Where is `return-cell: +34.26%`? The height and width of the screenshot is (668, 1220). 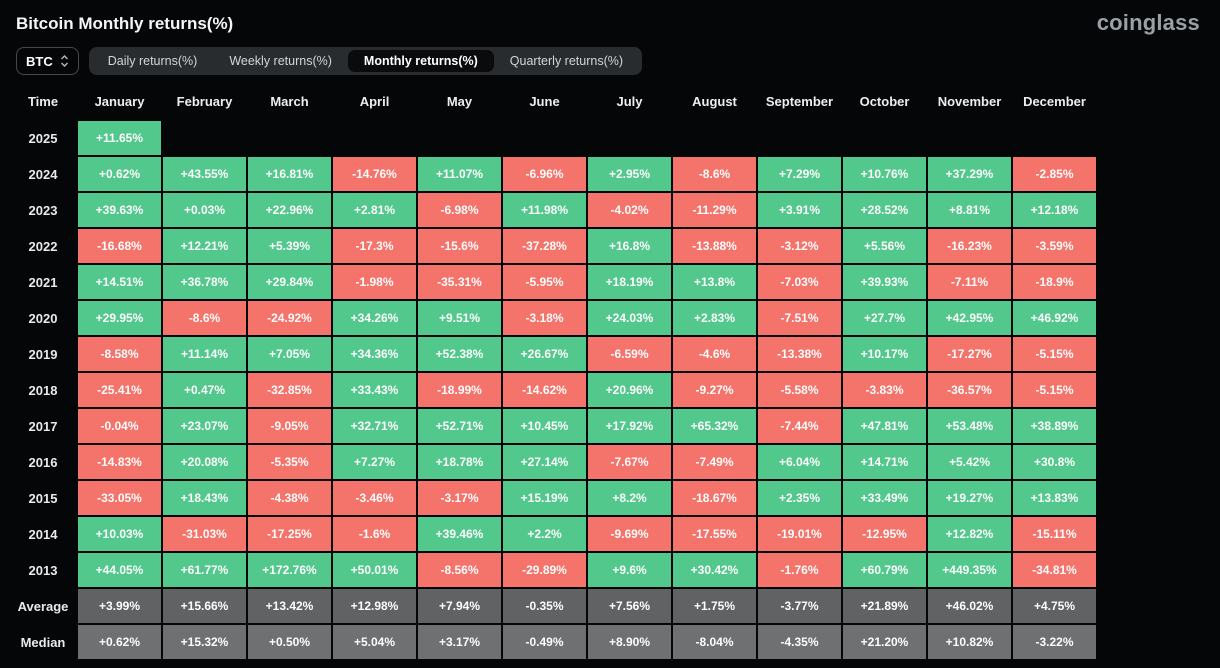
return-cell: +34.26% is located at coordinates (374, 318).